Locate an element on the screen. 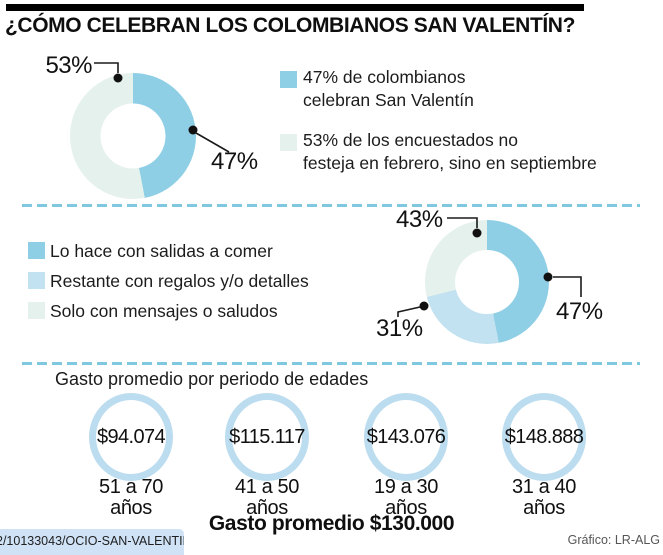 Image resolution: width=663 pixels, height=555 pixels. spend-circle-4: $148.888 is located at coordinates (544, 437).